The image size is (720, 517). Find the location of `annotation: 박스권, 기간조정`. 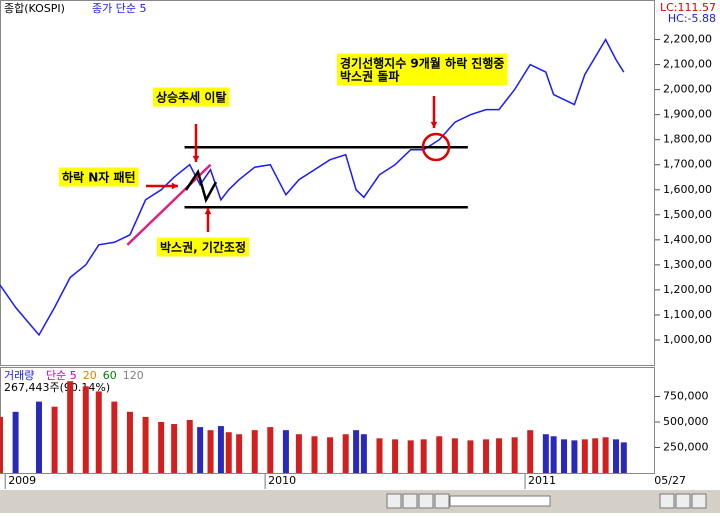

annotation: 박스권, 기간조정 is located at coordinates (203, 247).